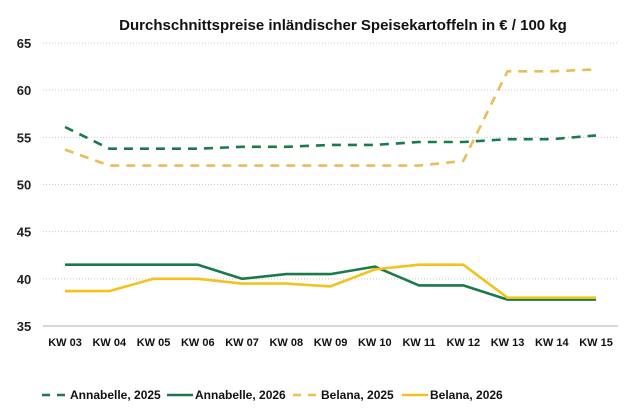 The image size is (626, 417). Describe the element at coordinates (552, 343) in the screenshot. I see `x-tick-label: KW 14` at that location.